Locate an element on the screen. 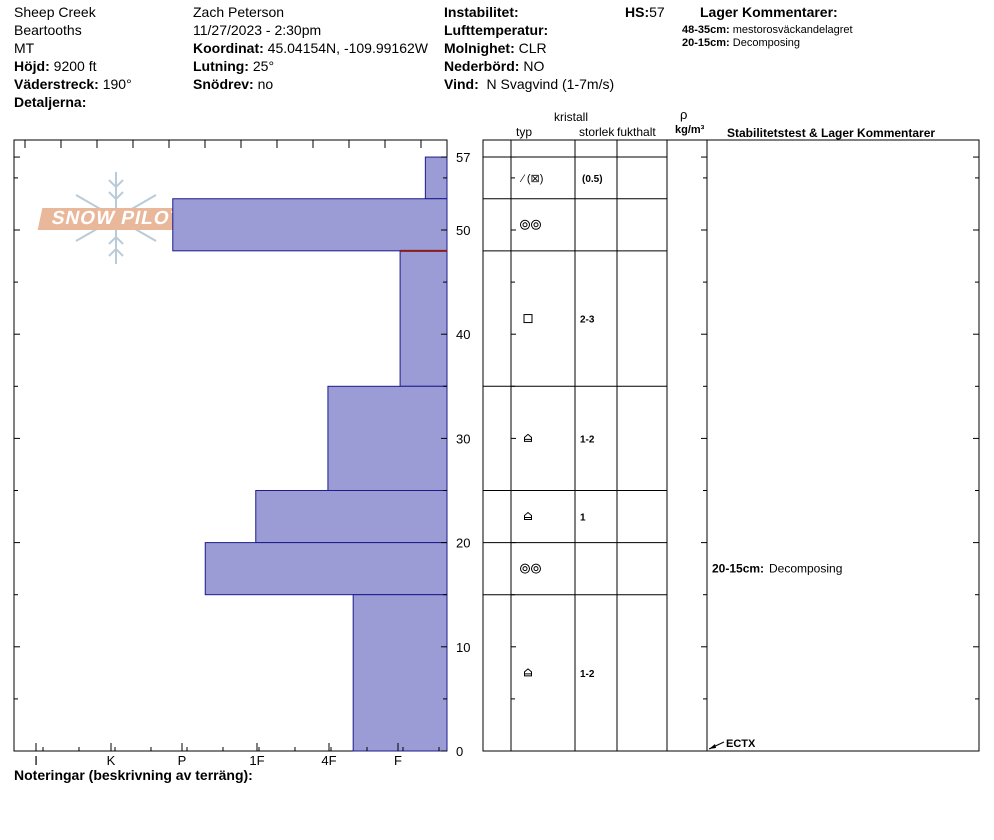  state: MT is located at coordinates (24, 48).